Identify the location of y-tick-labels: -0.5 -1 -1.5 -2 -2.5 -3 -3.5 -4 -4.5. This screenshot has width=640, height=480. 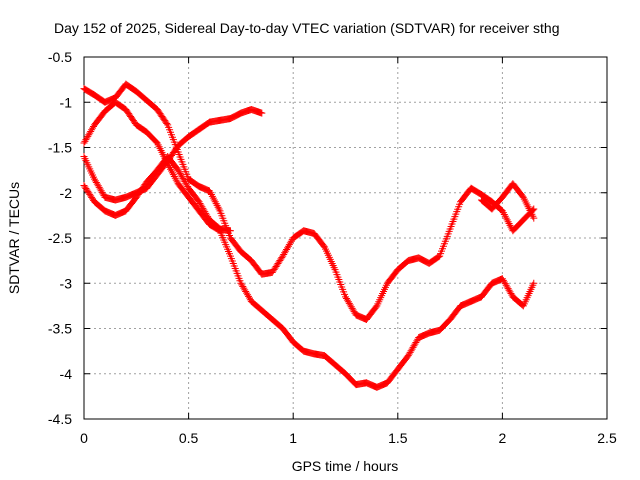
(60, 238).